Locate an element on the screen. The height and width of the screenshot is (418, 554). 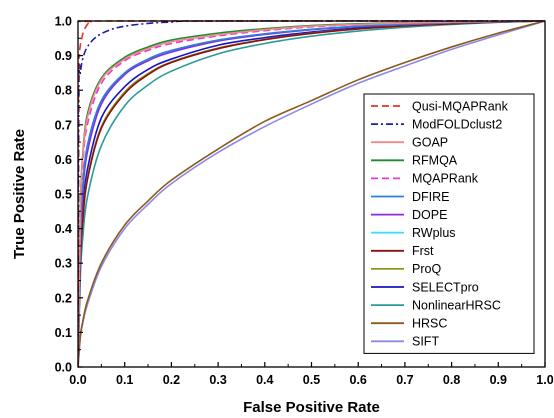
legend-item-nonlinearhrsc: NonlinearHRSC is located at coordinates (436, 305).